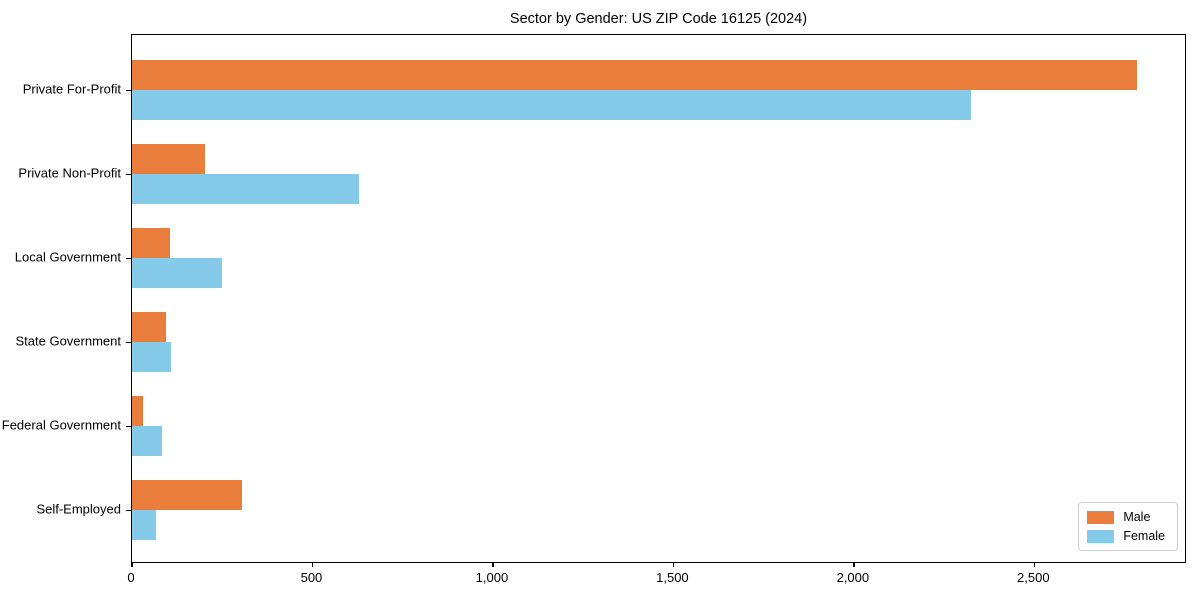 Image resolution: width=1200 pixels, height=600 pixels. What do you see at coordinates (245, 189) in the screenshot?
I see `bar-female-private-non-profit` at bounding box center [245, 189].